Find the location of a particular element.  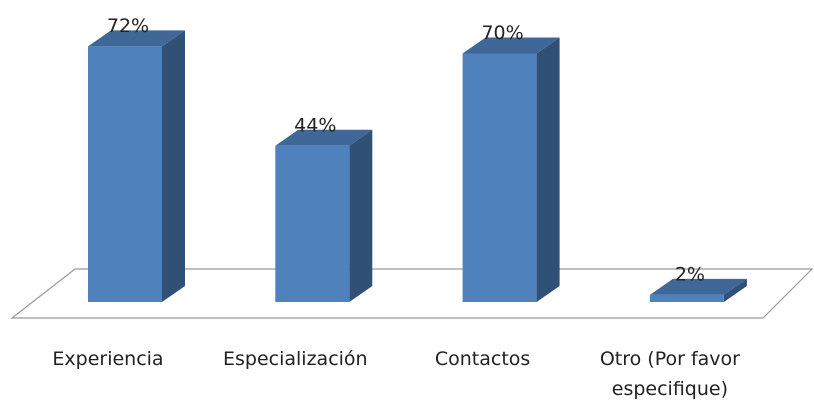

floor is located at coordinates (412, 293).